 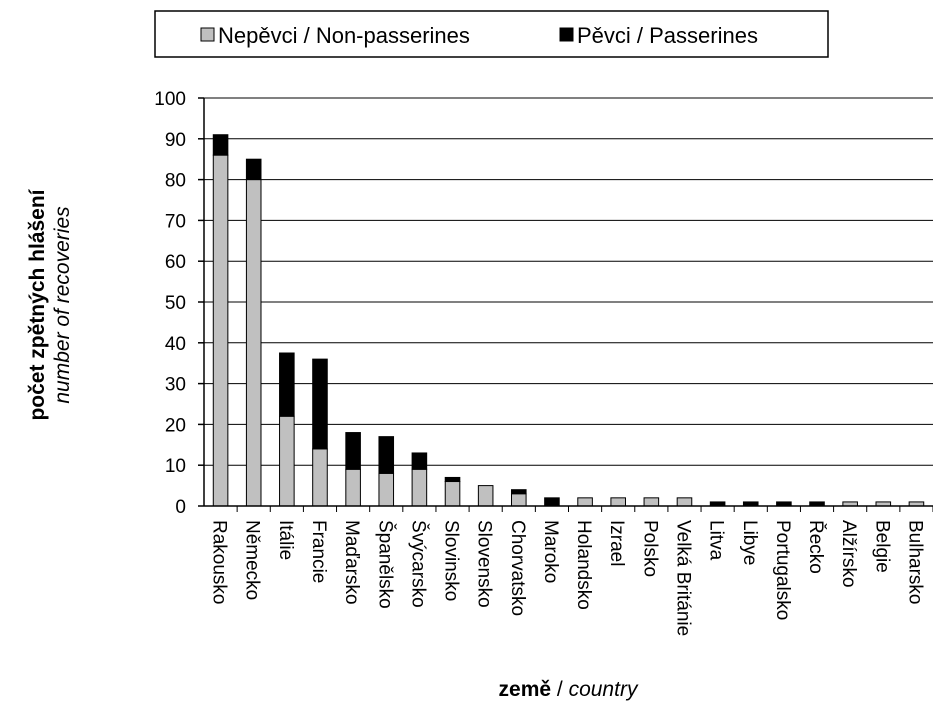 I want to click on y-tick-label: 20, so click(x=175, y=425).